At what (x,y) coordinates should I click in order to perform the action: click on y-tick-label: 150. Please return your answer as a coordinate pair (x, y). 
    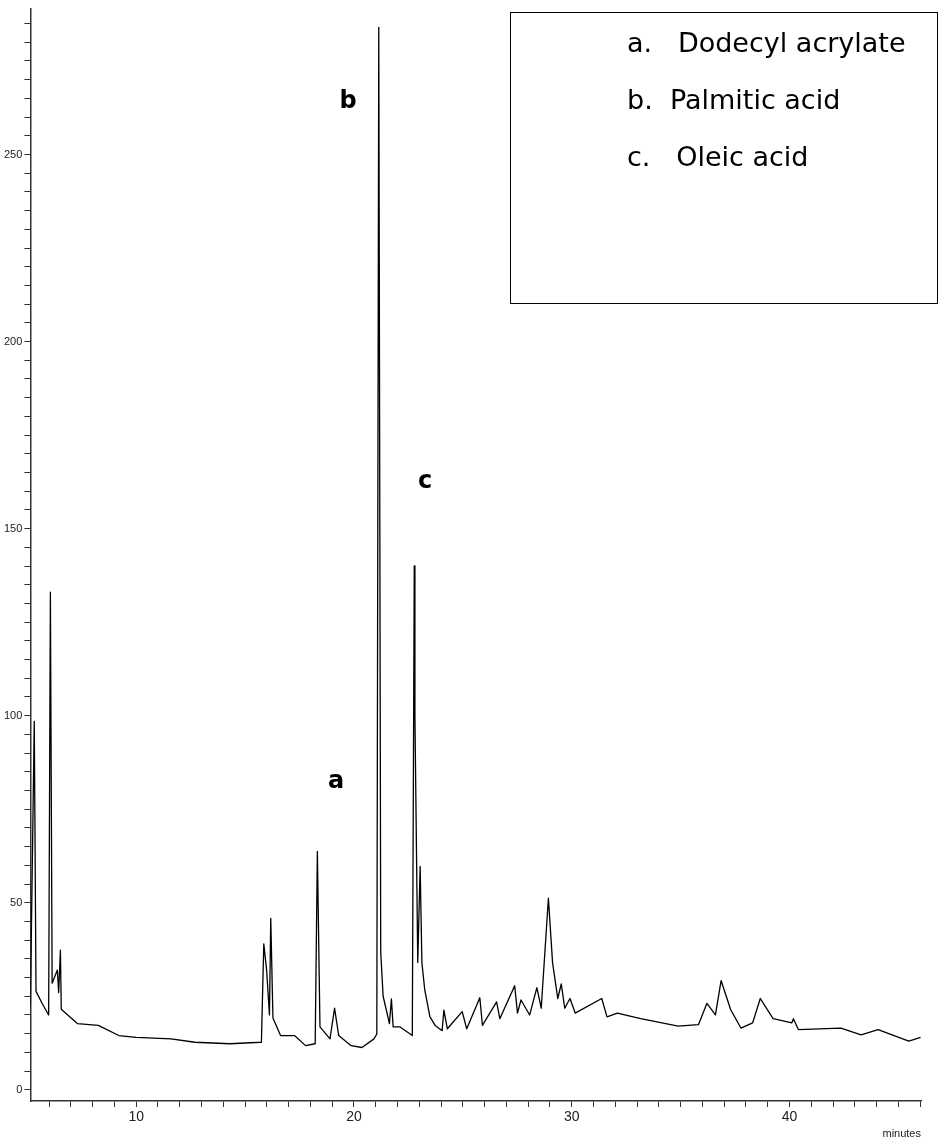
    Looking at the image, I should click on (13, 527).